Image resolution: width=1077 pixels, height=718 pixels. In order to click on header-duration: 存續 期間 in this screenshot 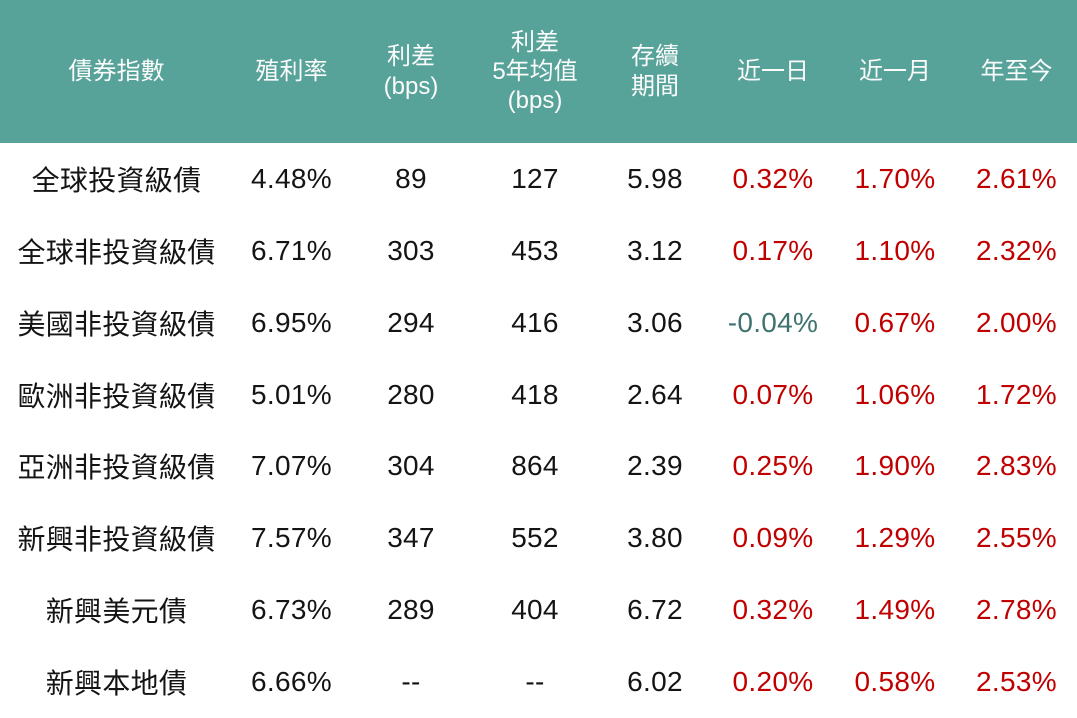, I will do `click(655, 71)`.